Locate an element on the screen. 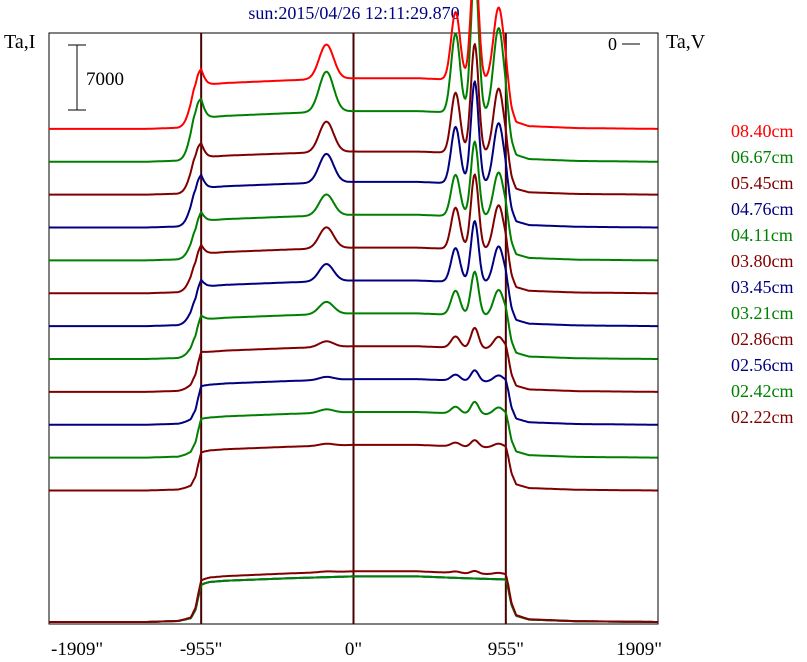  legend-entry: 02.86cm is located at coordinates (762, 339).